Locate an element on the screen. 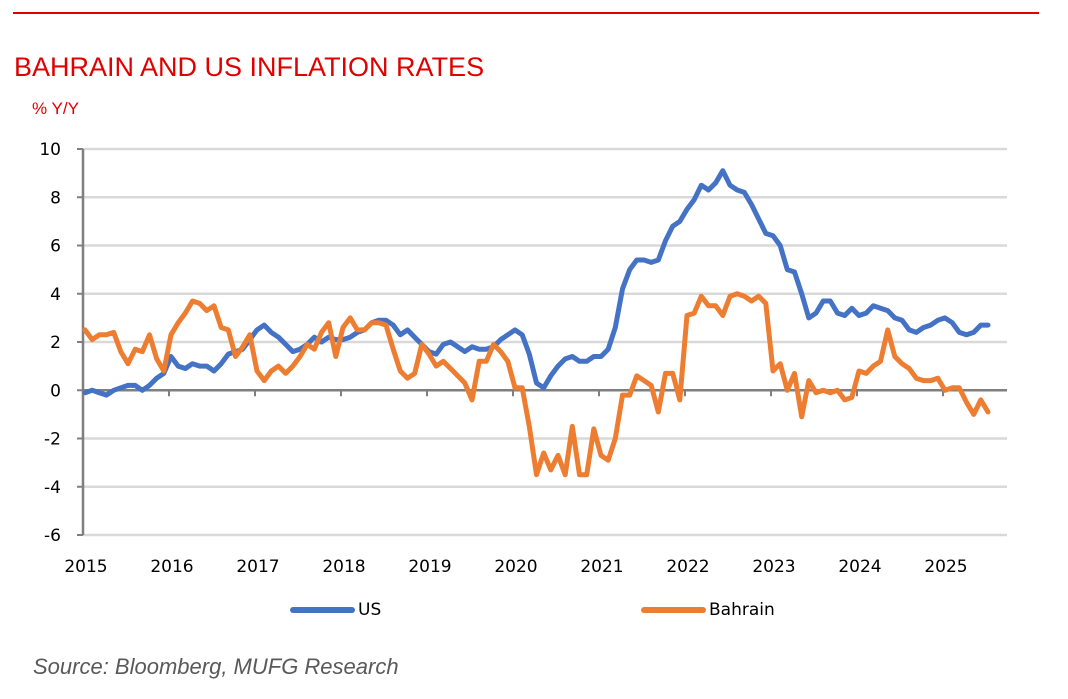 The image size is (1068, 699). x-tick-label: 2016 is located at coordinates (171, 567).